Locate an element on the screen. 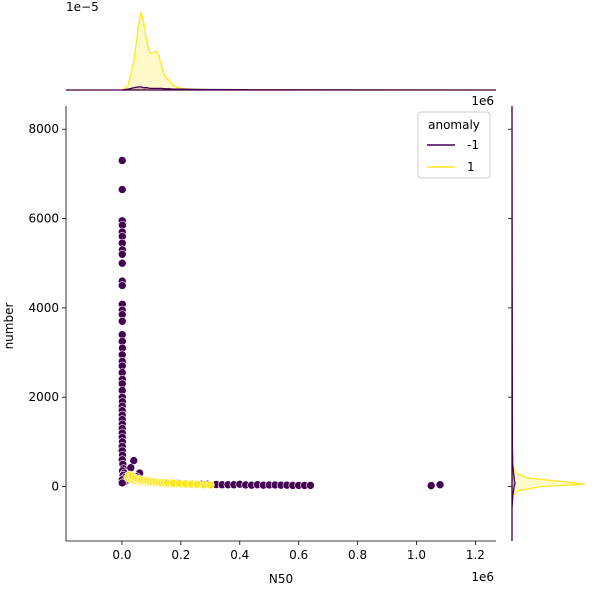 This screenshot has height=600, width=600. right-marginal-density is located at coordinates (547, 323).